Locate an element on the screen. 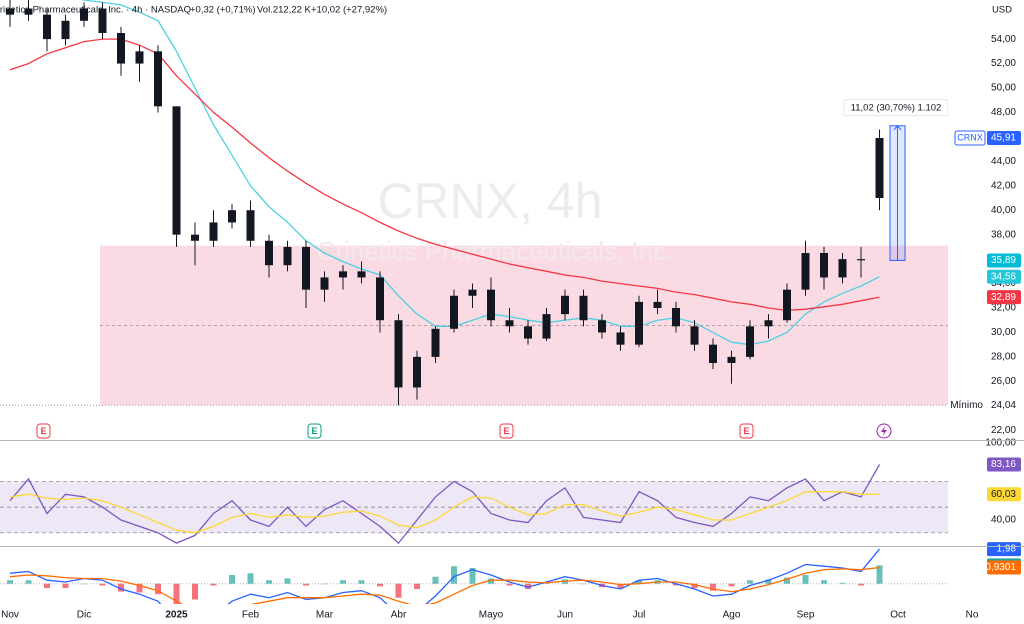 Image resolution: width=1024 pixels, height=624 pixels. price-marker-label: 32,89 is located at coordinates (1003, 297).